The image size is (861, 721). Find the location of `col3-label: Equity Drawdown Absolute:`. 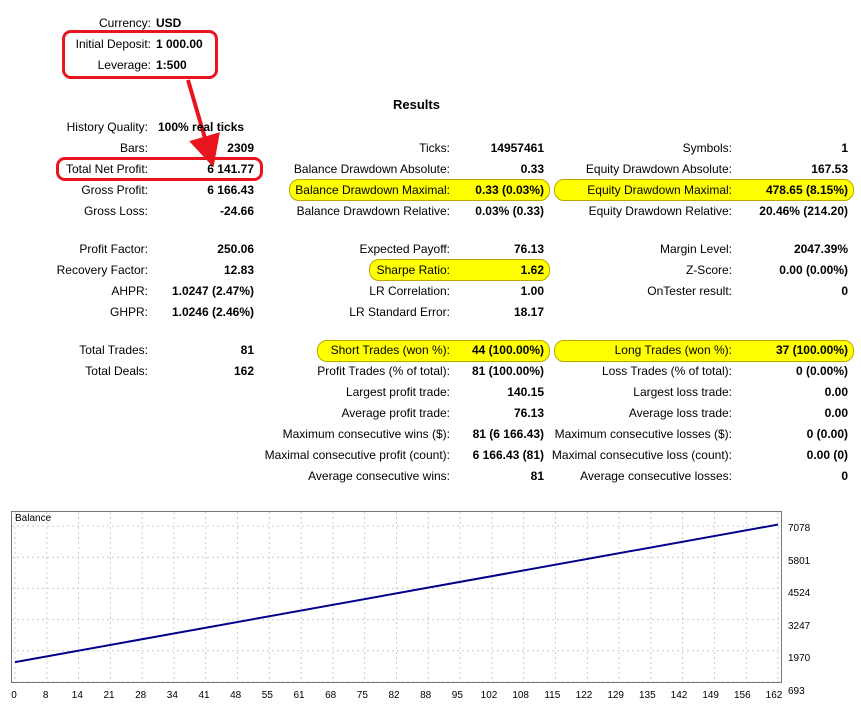

col3-label: Equity Drawdown Absolute: is located at coordinates (658, 169).